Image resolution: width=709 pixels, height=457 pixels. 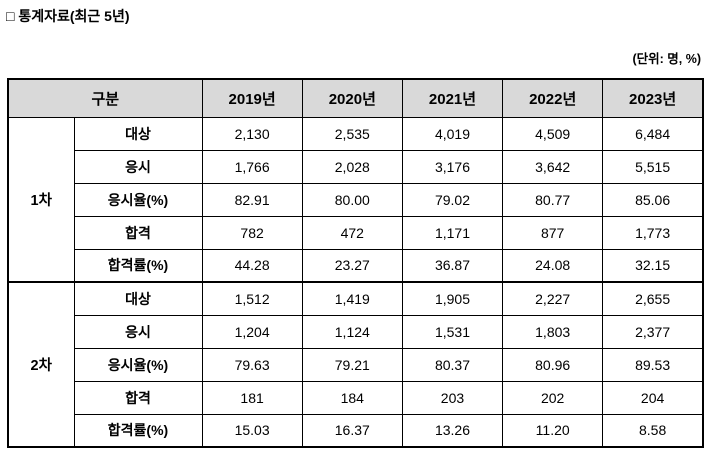 What do you see at coordinates (452, 265) in the screenshot?
I see `value-cell: 36.87` at bounding box center [452, 265].